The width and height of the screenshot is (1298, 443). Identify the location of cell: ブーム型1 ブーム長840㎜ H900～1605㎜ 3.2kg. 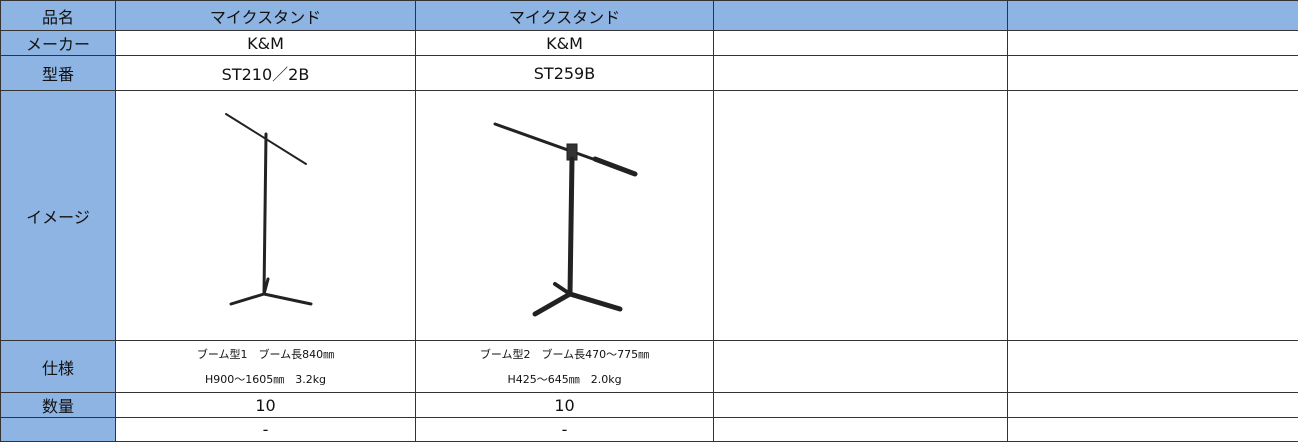
(265, 366).